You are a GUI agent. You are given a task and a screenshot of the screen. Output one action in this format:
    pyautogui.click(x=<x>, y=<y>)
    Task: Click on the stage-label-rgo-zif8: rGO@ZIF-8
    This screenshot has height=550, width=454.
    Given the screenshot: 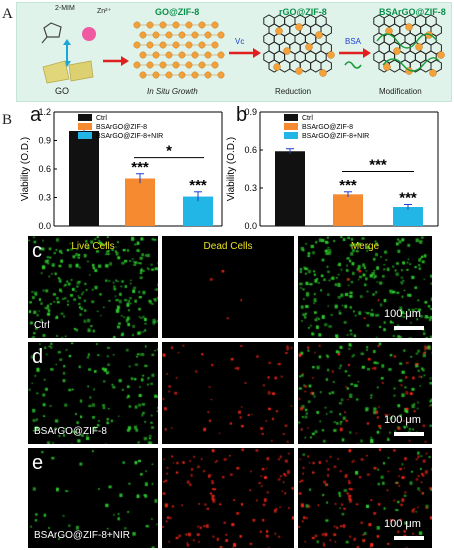 What is the action you would take?
    pyautogui.click(x=303, y=12)
    